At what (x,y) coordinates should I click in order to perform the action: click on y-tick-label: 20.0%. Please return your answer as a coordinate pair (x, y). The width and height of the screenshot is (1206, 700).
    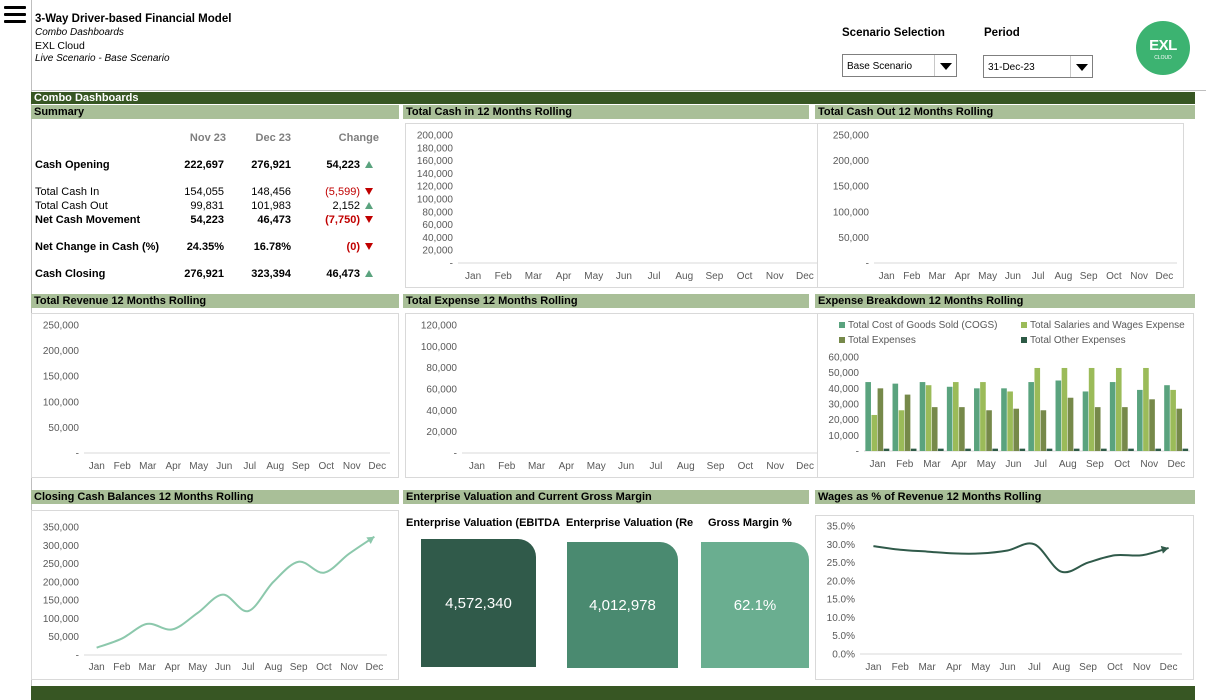
    Looking at the image, I should click on (841, 581).